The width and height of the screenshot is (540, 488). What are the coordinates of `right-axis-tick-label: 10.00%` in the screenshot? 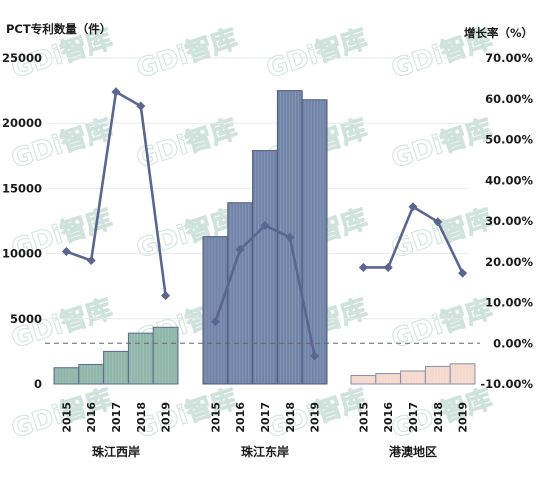 It's located at (509, 303).